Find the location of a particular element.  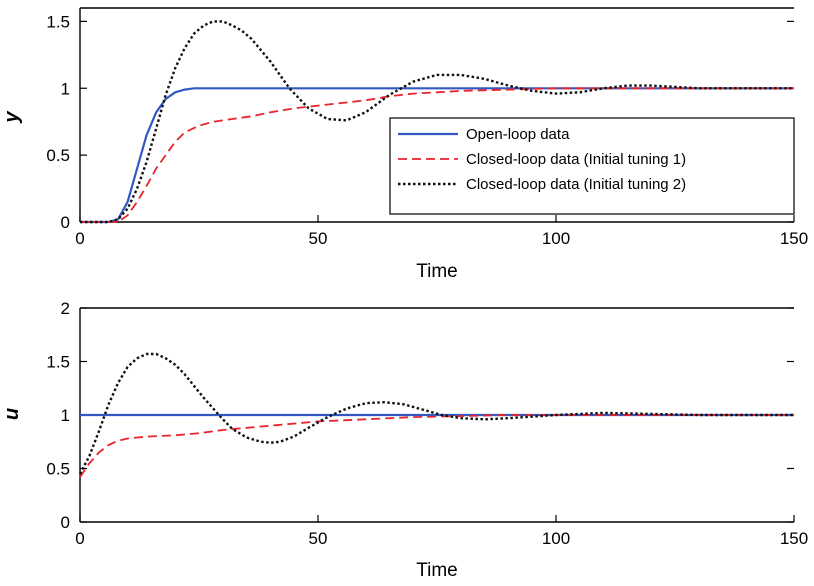

legend-label: Closed-loop data (Initial tuning 1) is located at coordinates (576, 159).